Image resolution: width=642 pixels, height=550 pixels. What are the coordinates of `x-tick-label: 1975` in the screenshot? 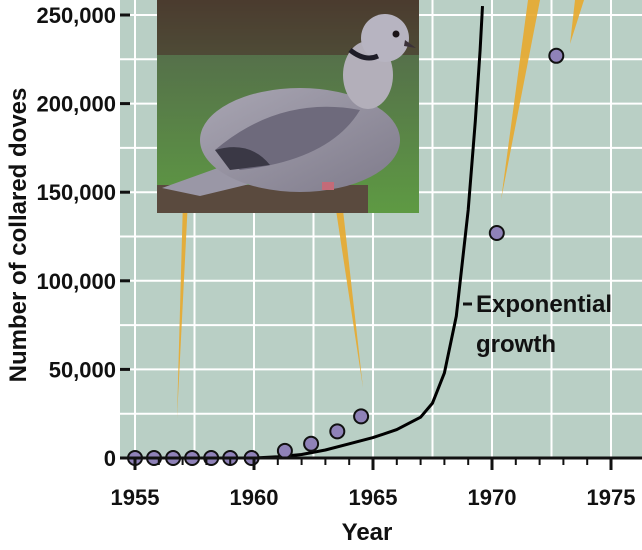 It's located at (611, 497).